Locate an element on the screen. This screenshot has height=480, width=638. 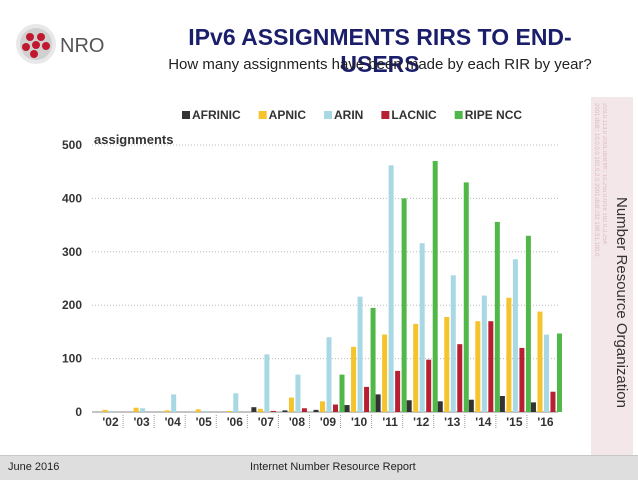
x-tick-label: '03 is located at coordinates (141, 422).